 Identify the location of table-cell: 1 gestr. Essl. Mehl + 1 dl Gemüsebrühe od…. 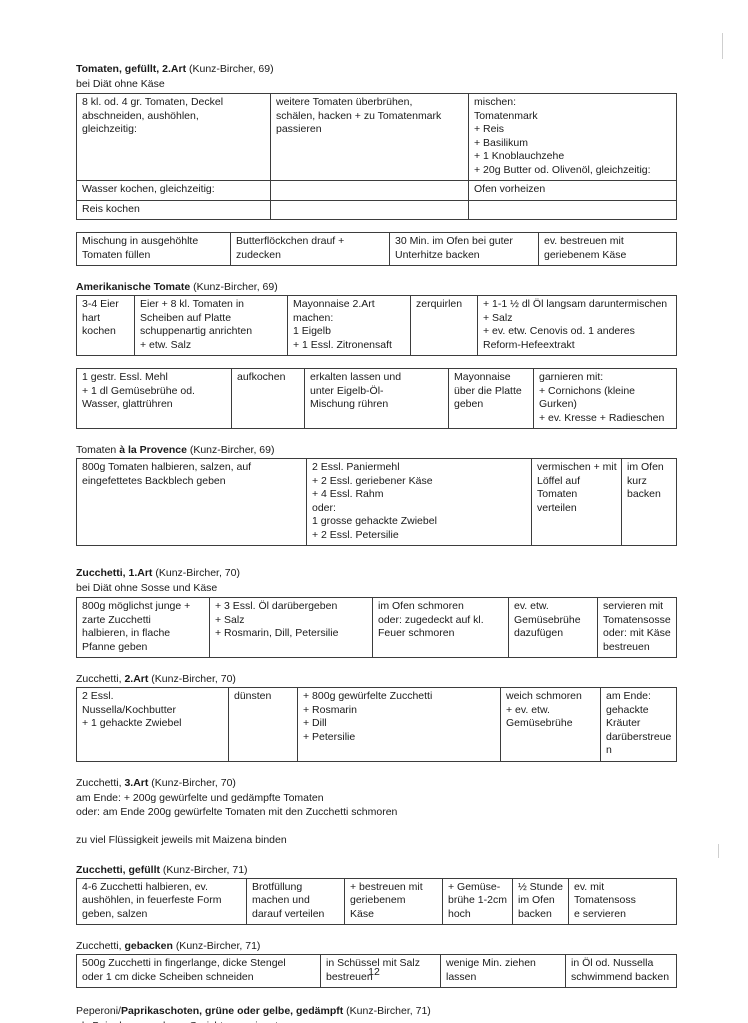
(154, 398).